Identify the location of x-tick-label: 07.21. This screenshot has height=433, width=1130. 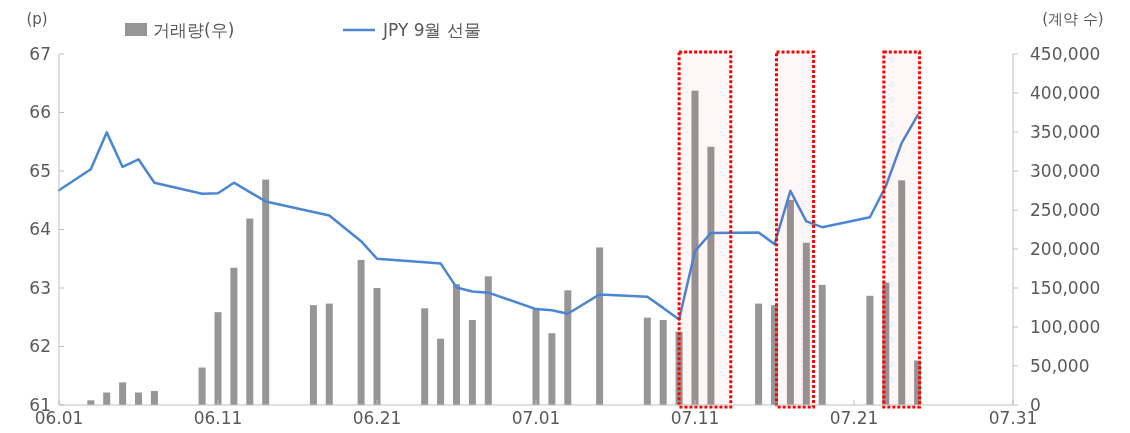
(854, 418).